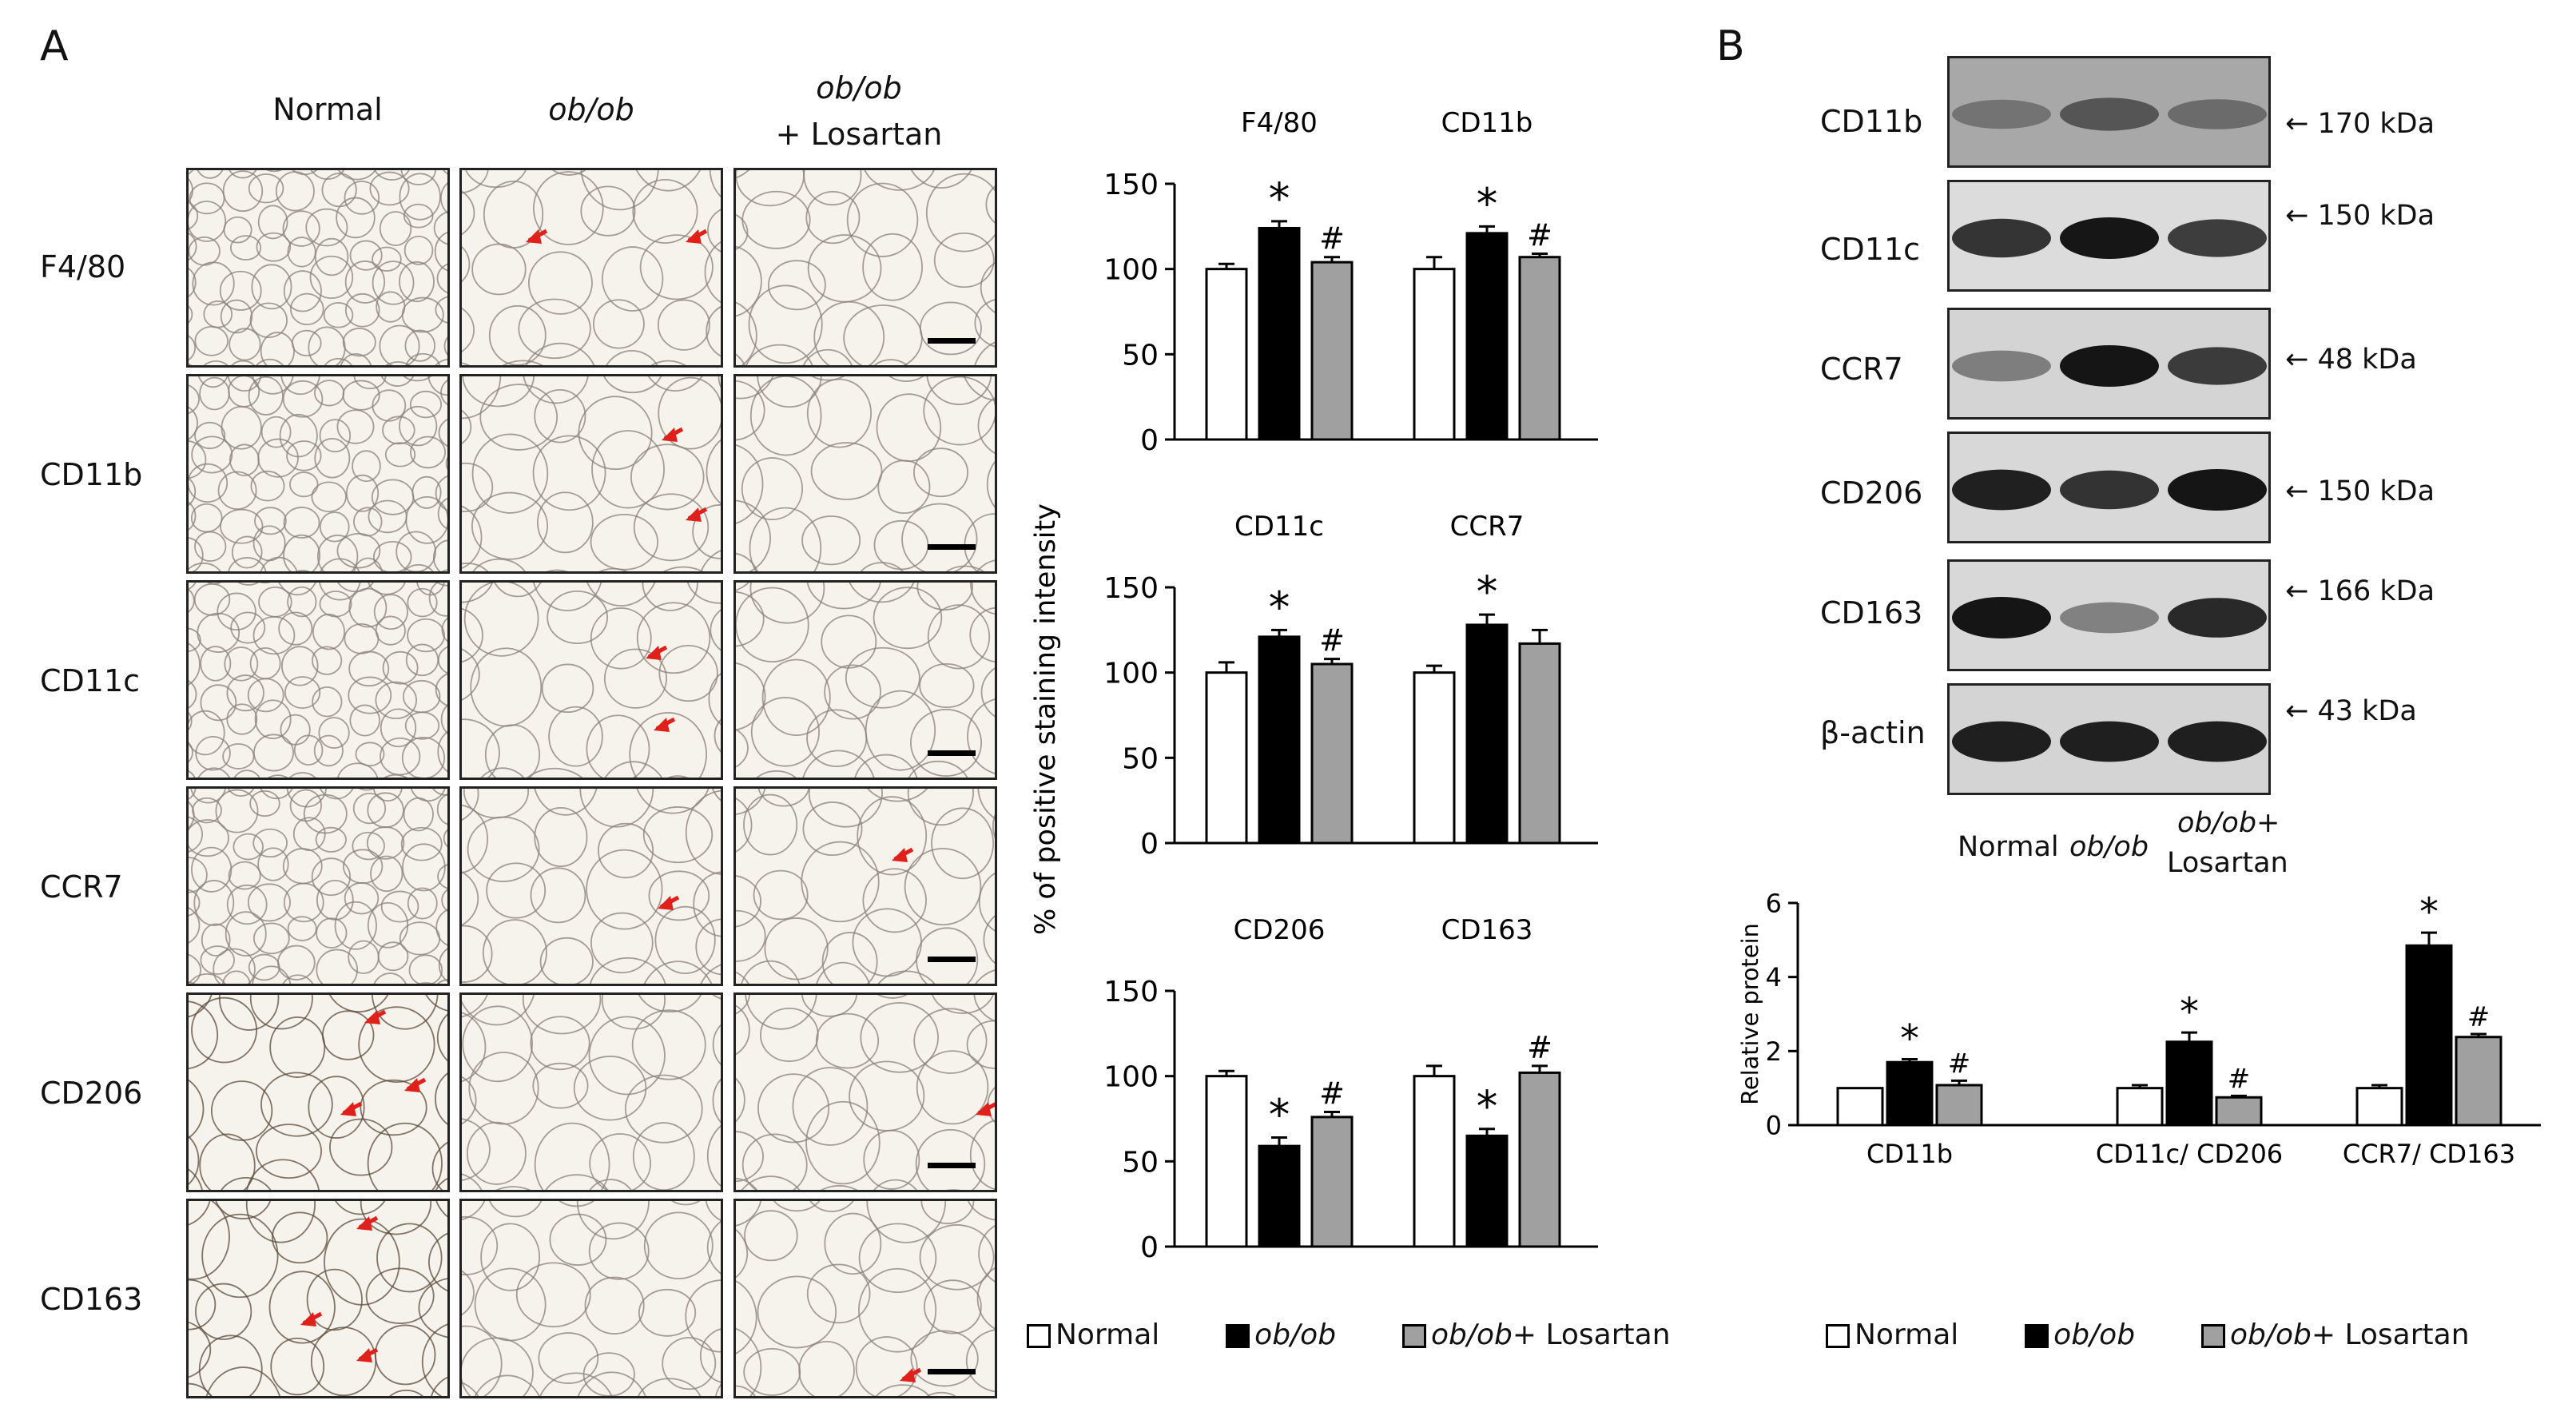  Describe the element at coordinates (2376, 491) in the screenshot. I see `kda-text: 150 kDa` at that location.